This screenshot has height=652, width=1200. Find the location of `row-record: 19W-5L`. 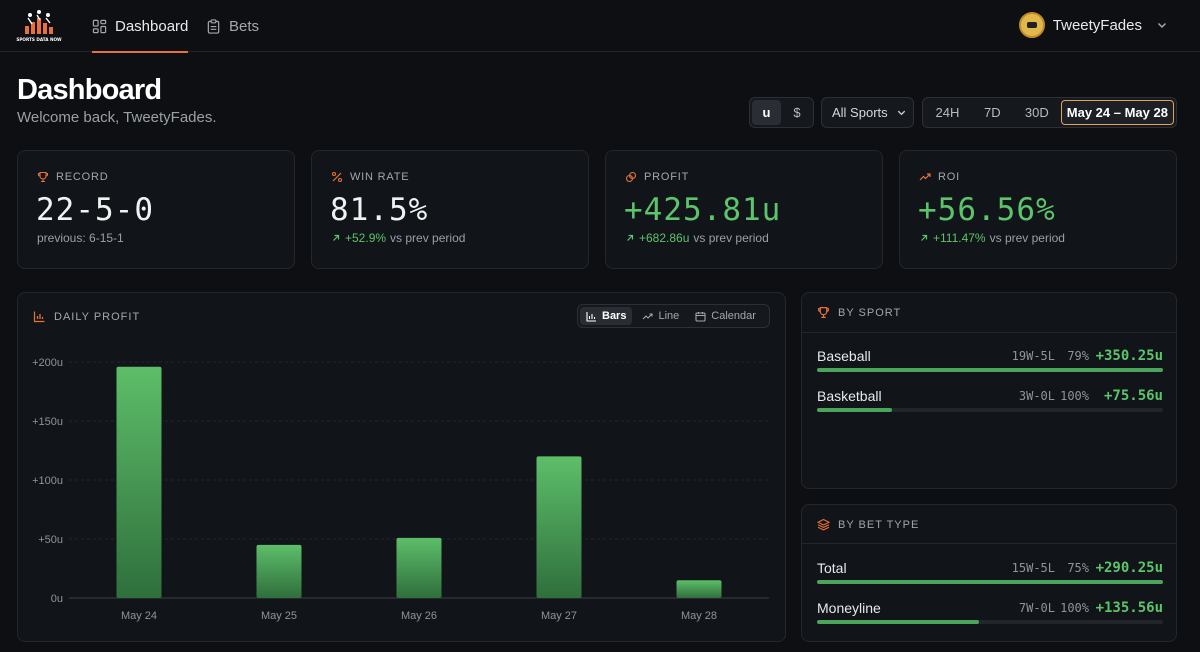

row-record: 19W-5L is located at coordinates (1033, 356).